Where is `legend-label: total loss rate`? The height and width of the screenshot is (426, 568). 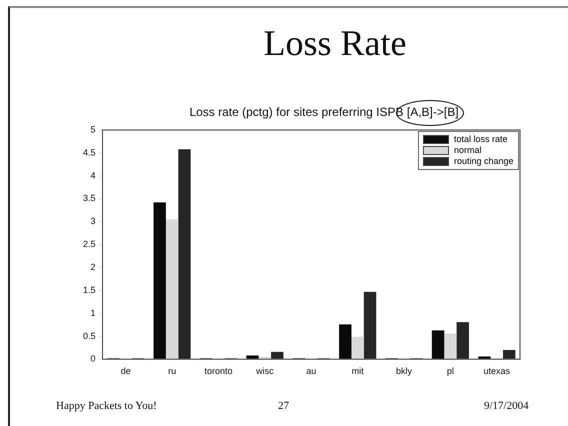 legend-label: total loss rate is located at coordinates (481, 139).